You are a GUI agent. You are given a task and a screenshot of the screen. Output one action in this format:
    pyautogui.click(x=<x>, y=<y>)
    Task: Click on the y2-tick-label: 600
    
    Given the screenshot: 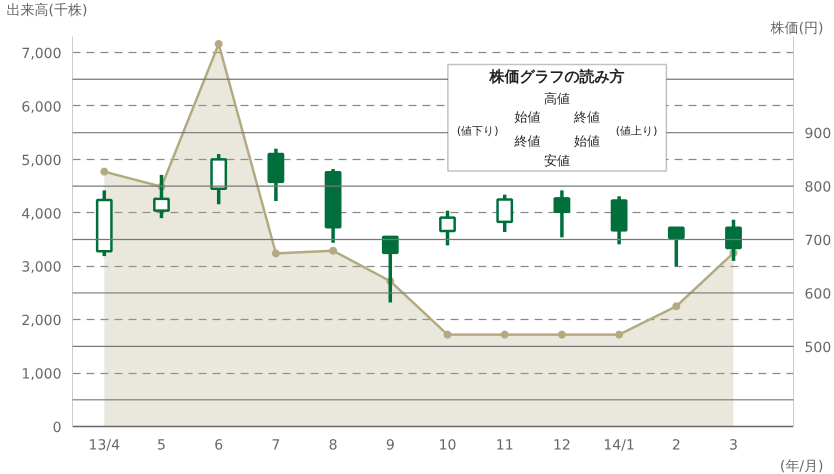 What is the action you would take?
    pyautogui.click(x=818, y=294)
    